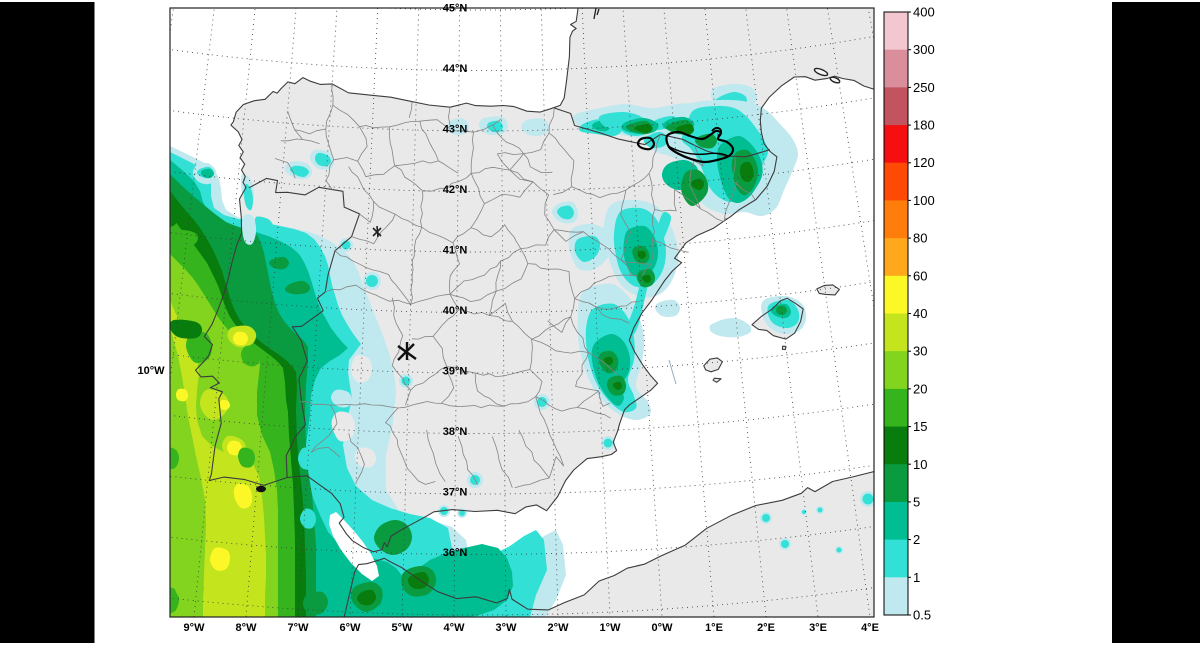  What do you see at coordinates (920, 388) in the screenshot?
I see `svg-text: 20` at bounding box center [920, 388].